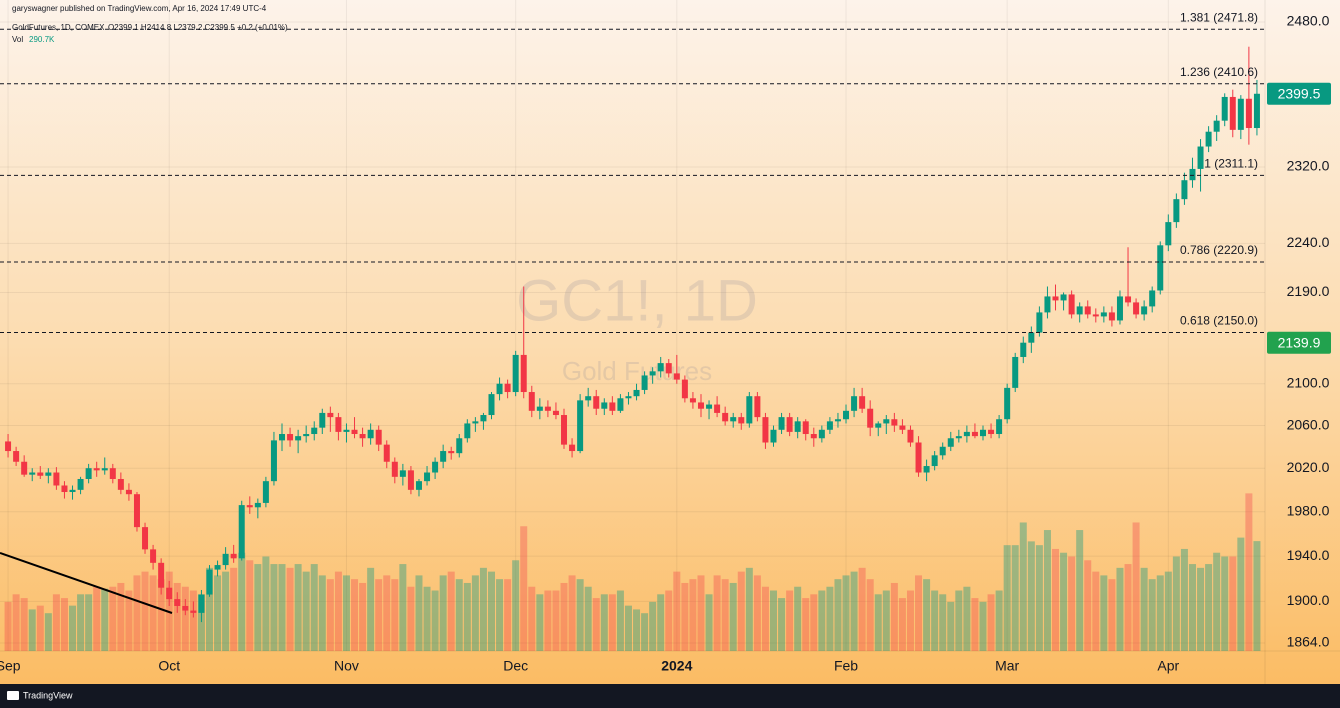  What do you see at coordinates (515, 666) in the screenshot?
I see `x-tick-label: Dec` at bounding box center [515, 666].